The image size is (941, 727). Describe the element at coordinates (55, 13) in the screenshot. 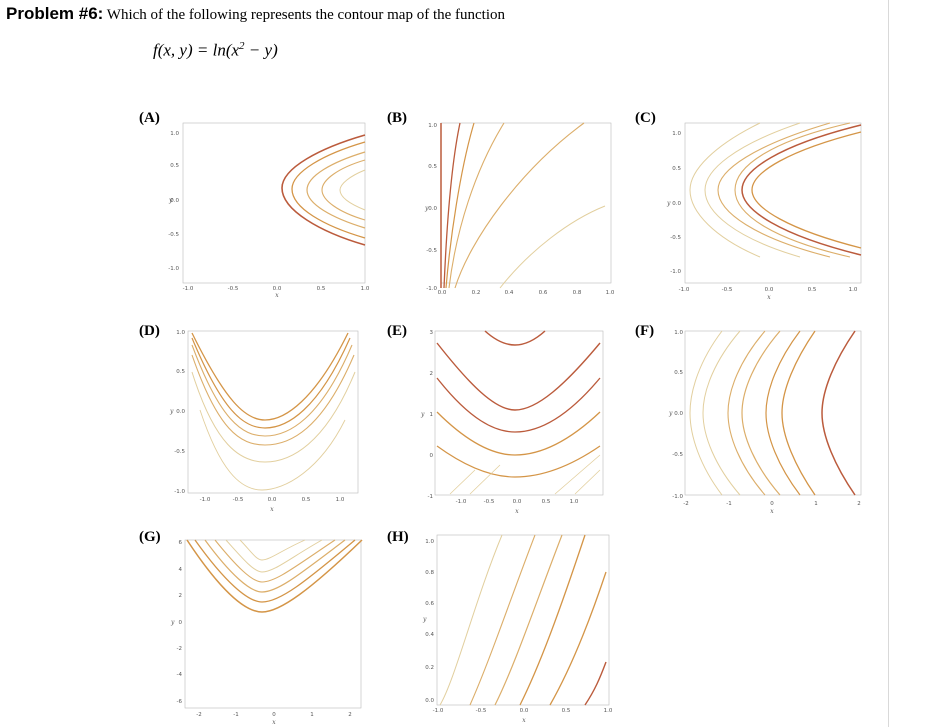

I see `problem-label: Problem #6:` at that location.